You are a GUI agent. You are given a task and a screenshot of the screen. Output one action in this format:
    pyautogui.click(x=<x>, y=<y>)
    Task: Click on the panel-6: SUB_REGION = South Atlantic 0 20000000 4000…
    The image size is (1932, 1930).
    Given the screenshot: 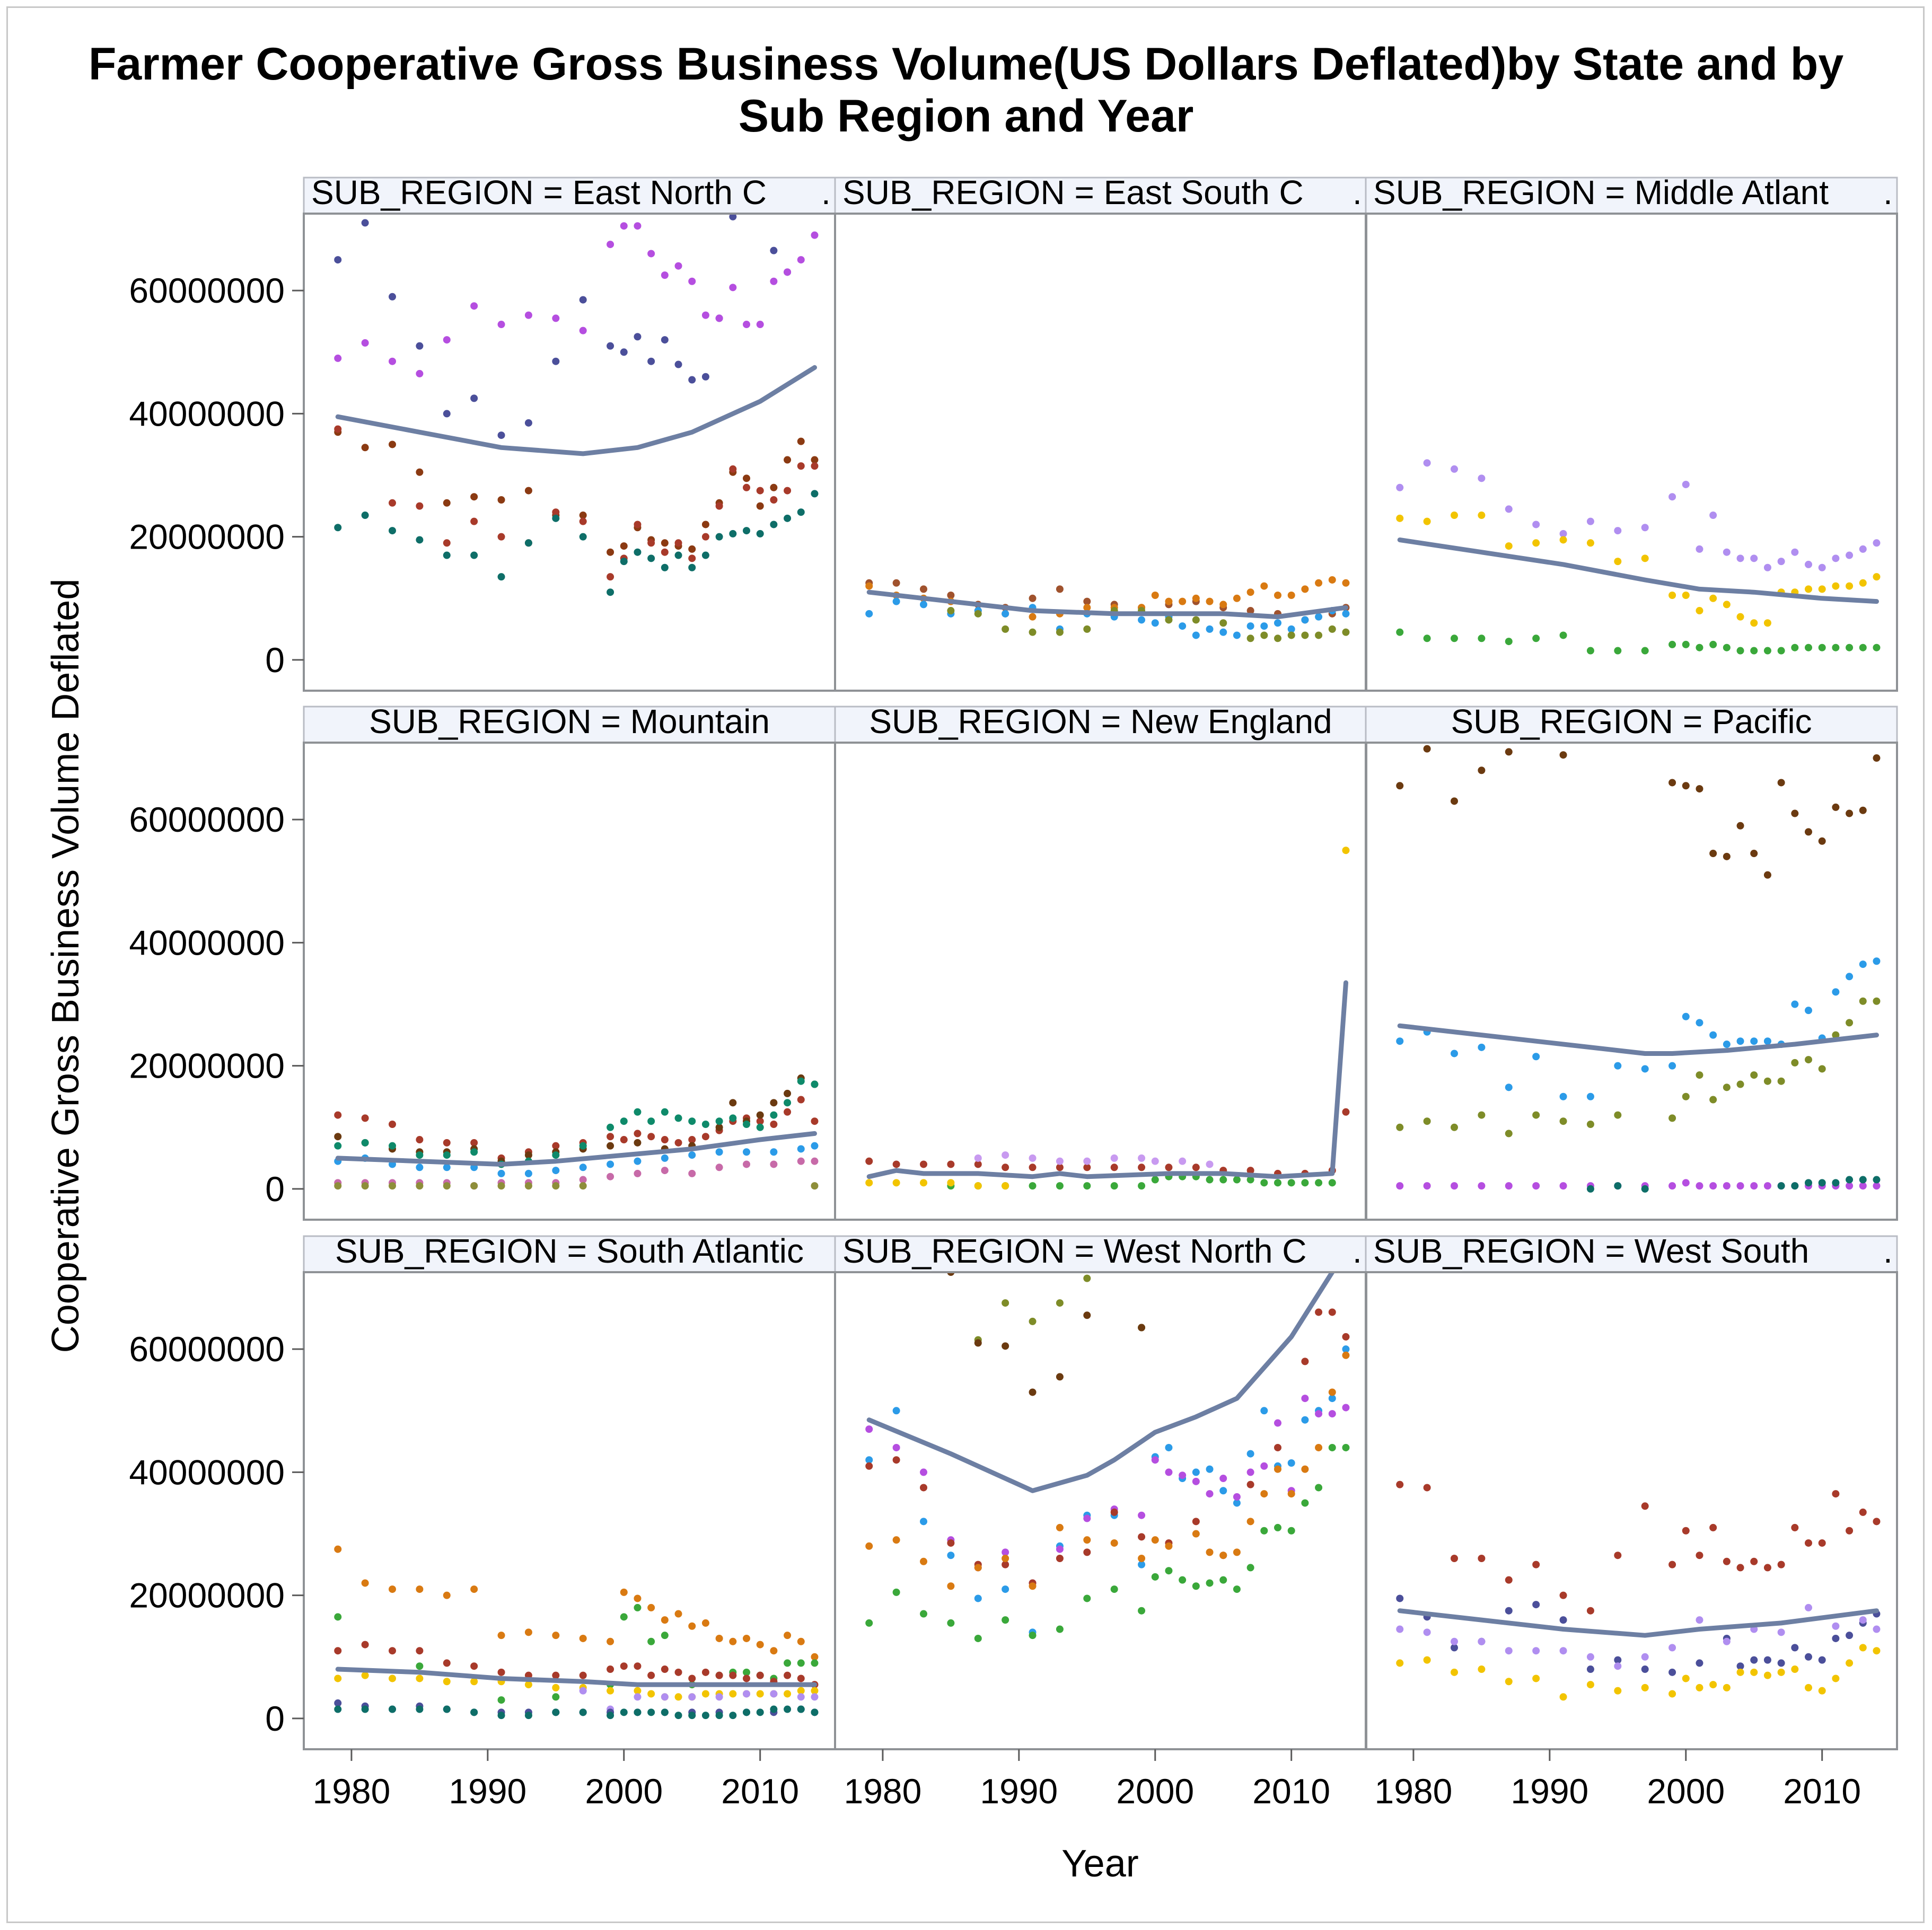 What is the action you would take?
    pyautogui.click(x=482, y=1523)
    